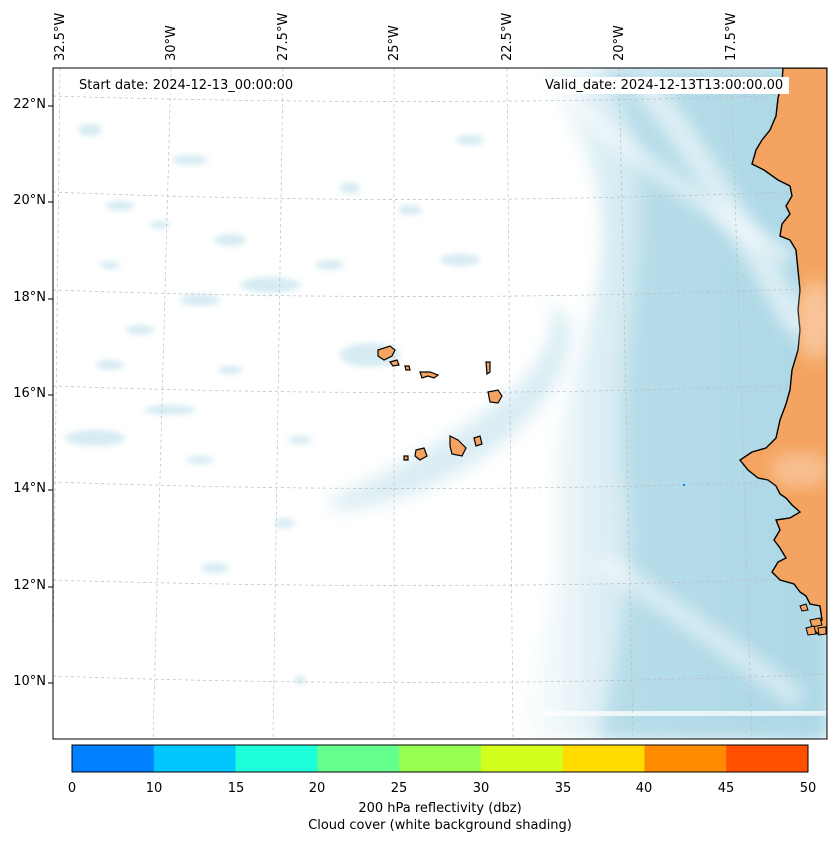  I want to click on colorbar, so click(440, 758).